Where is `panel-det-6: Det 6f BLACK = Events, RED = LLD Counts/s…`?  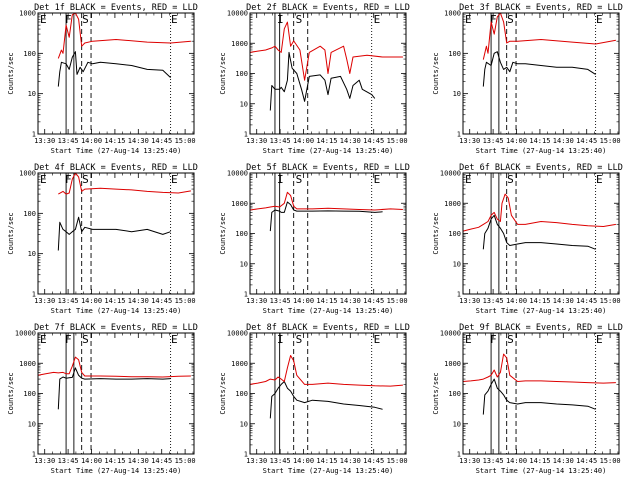
panel-det-6: Det 6f BLACK = Events, RED = LLD Counts/s… is located at coordinates (527, 239).